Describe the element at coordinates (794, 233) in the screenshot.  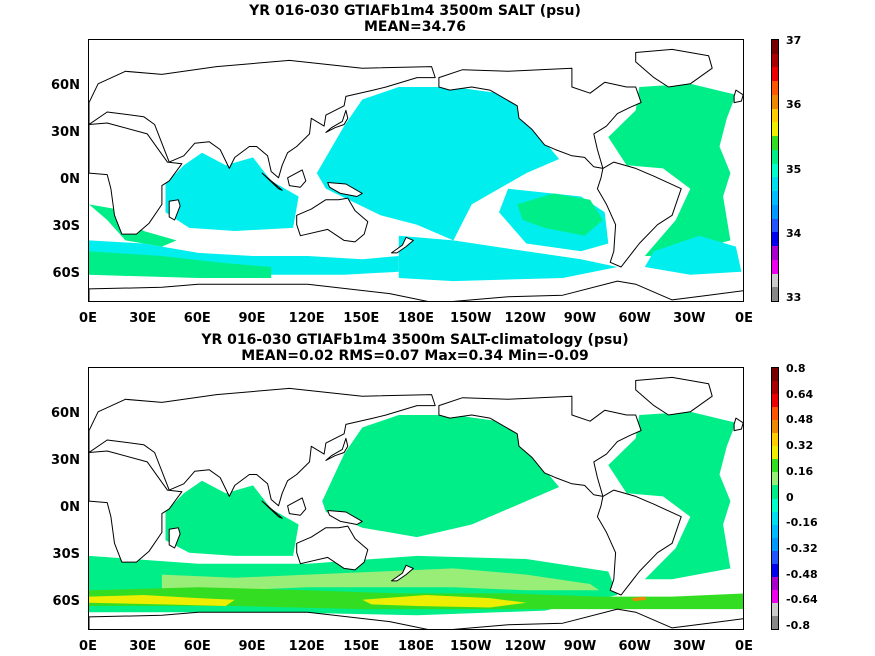
I see `colorbar-tick-label: 34` at that location.